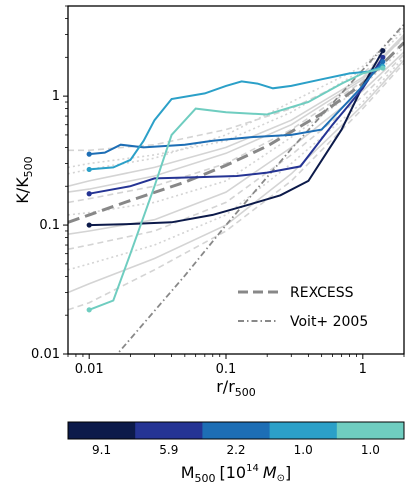 This screenshot has width=413, height=494. I want to click on colorbar-frame, so click(236, 430).